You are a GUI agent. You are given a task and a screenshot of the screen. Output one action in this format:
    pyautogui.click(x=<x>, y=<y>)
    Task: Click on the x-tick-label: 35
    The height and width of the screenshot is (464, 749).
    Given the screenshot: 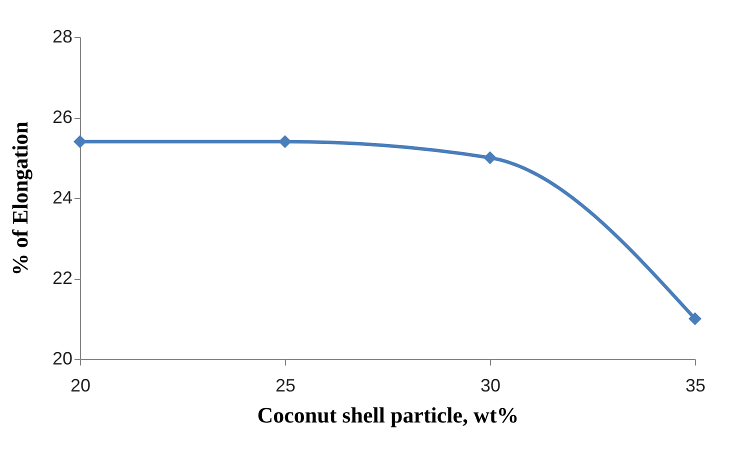 What is the action you would take?
    pyautogui.click(x=695, y=386)
    